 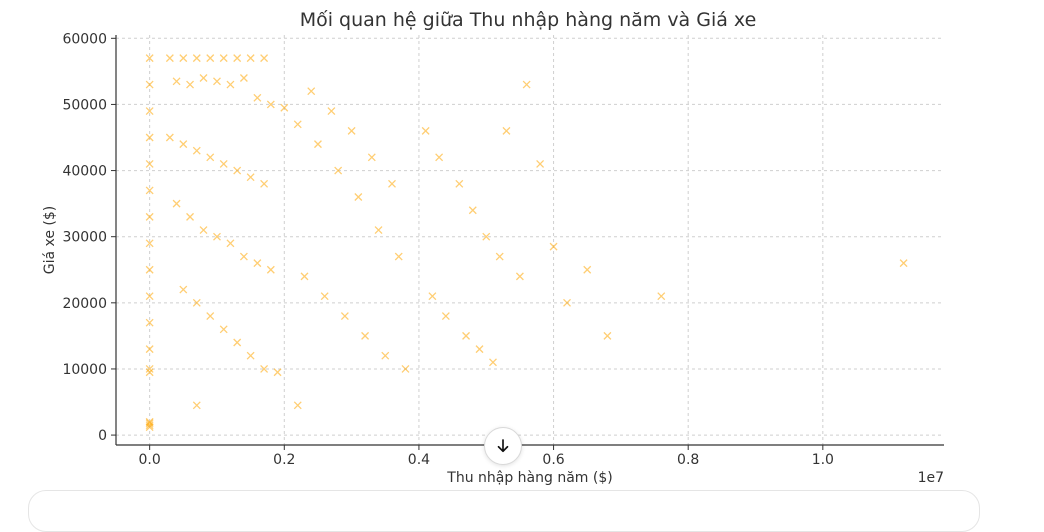 I want to click on bottom-panel, so click(x=504, y=511).